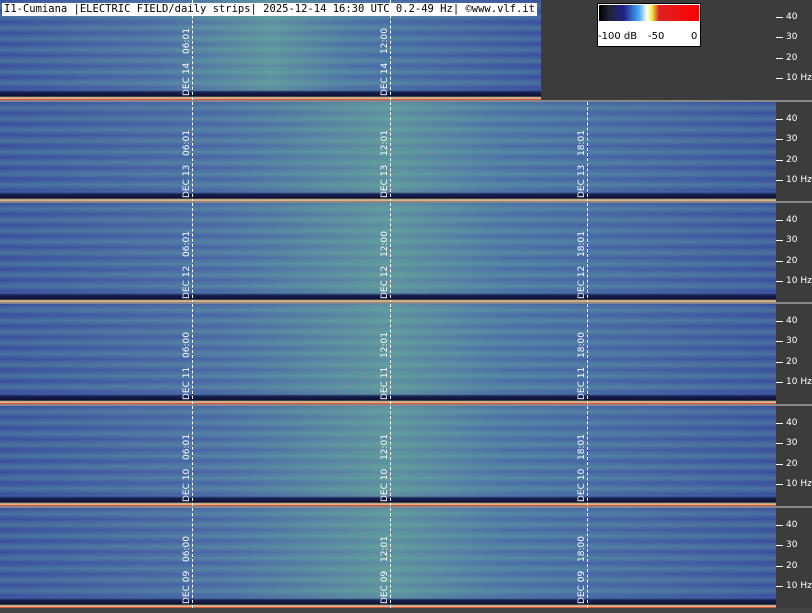  What do you see at coordinates (656, 36) in the screenshot?
I see `colorbar-label: -50` at bounding box center [656, 36].